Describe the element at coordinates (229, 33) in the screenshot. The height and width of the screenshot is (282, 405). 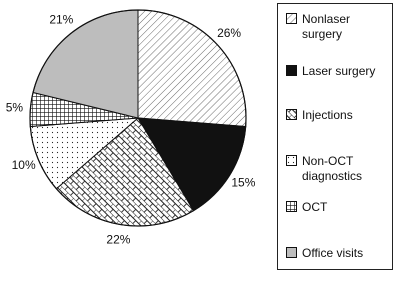
I see `value-label: 26%` at that location.